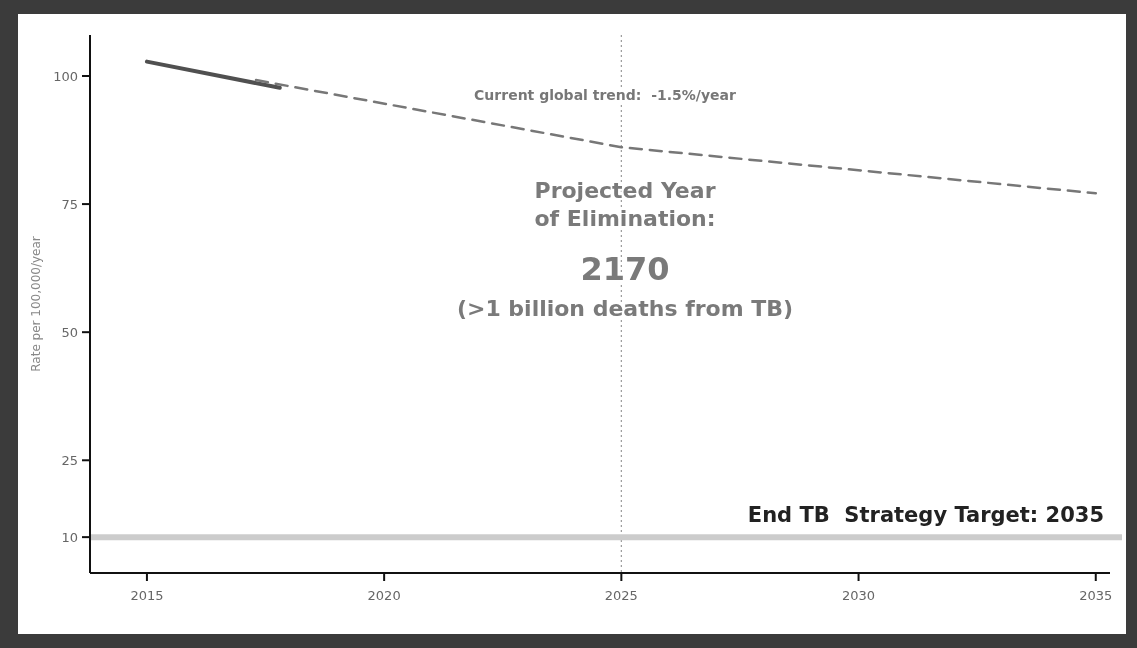 Image resolution: width=1137 pixels, height=648 pixels. Describe the element at coordinates (605, 95) in the screenshot. I see `annotation: Current global trend: -1.5%/year` at that location.